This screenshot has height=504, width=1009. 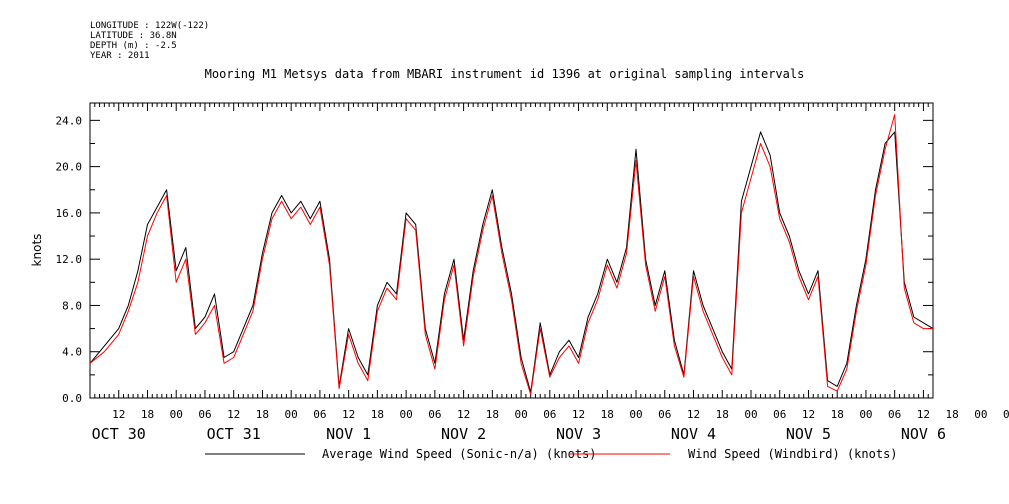 I want to click on x-day-label: NOV 1, so click(x=348, y=434).